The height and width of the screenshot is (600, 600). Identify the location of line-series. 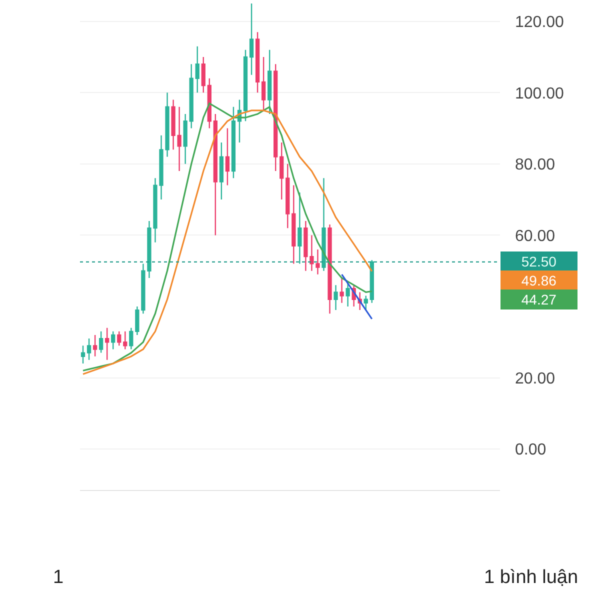
(357, 297).